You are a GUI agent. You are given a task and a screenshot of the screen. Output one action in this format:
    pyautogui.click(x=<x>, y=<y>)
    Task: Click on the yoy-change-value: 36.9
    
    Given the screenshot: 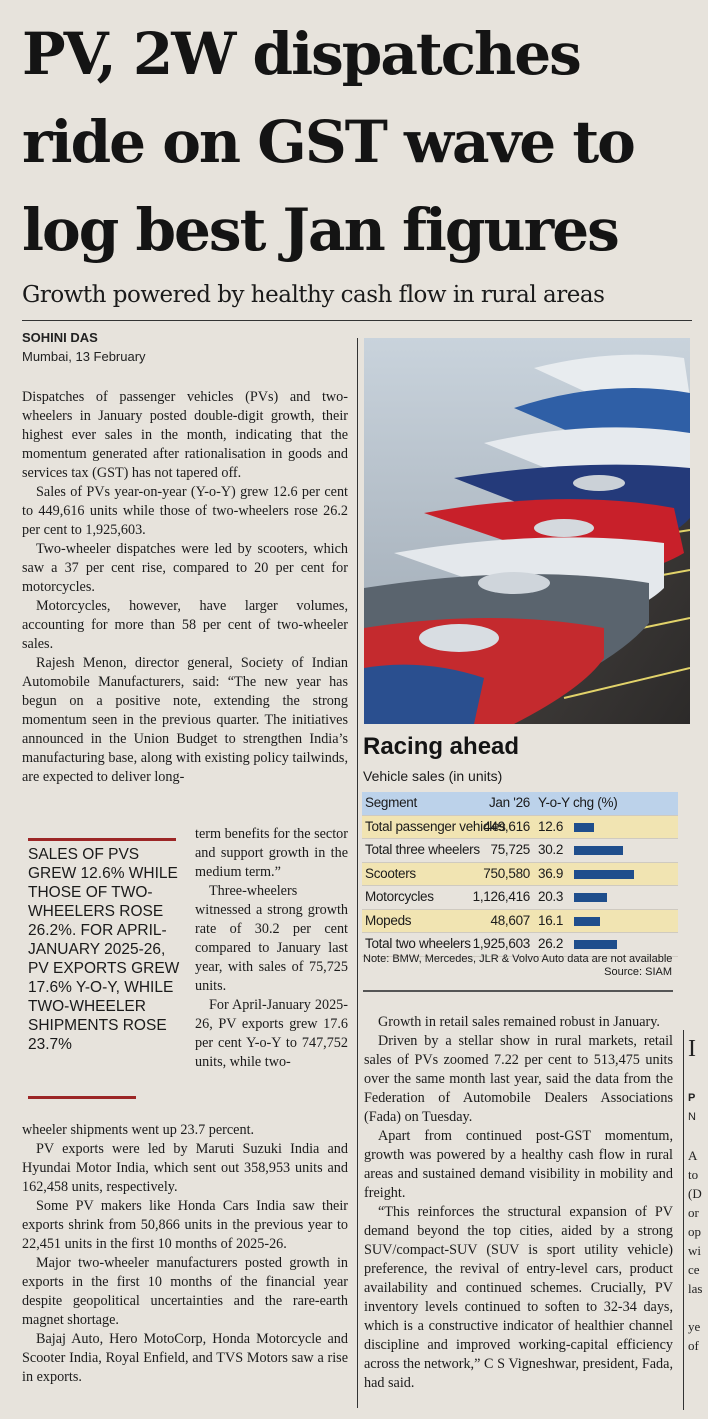 What is the action you would take?
    pyautogui.click(x=551, y=873)
    